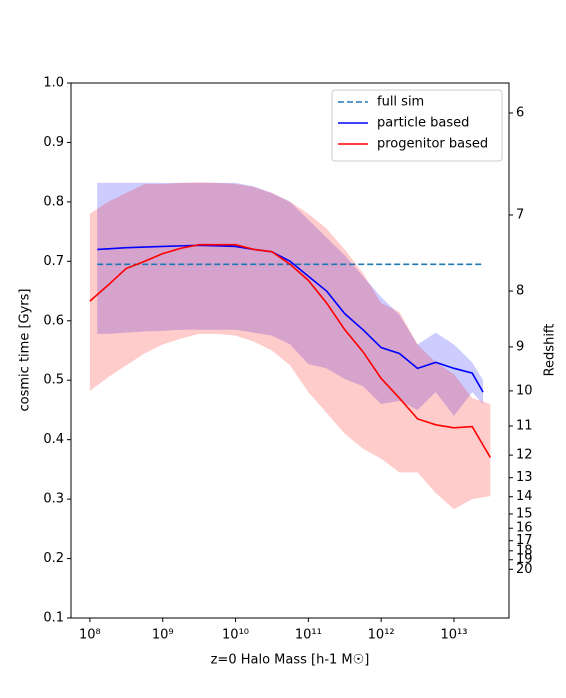 This screenshot has width=566, height=698. What do you see at coordinates (524, 550) in the screenshot?
I see `y2-tick-label: 18` at bounding box center [524, 550].